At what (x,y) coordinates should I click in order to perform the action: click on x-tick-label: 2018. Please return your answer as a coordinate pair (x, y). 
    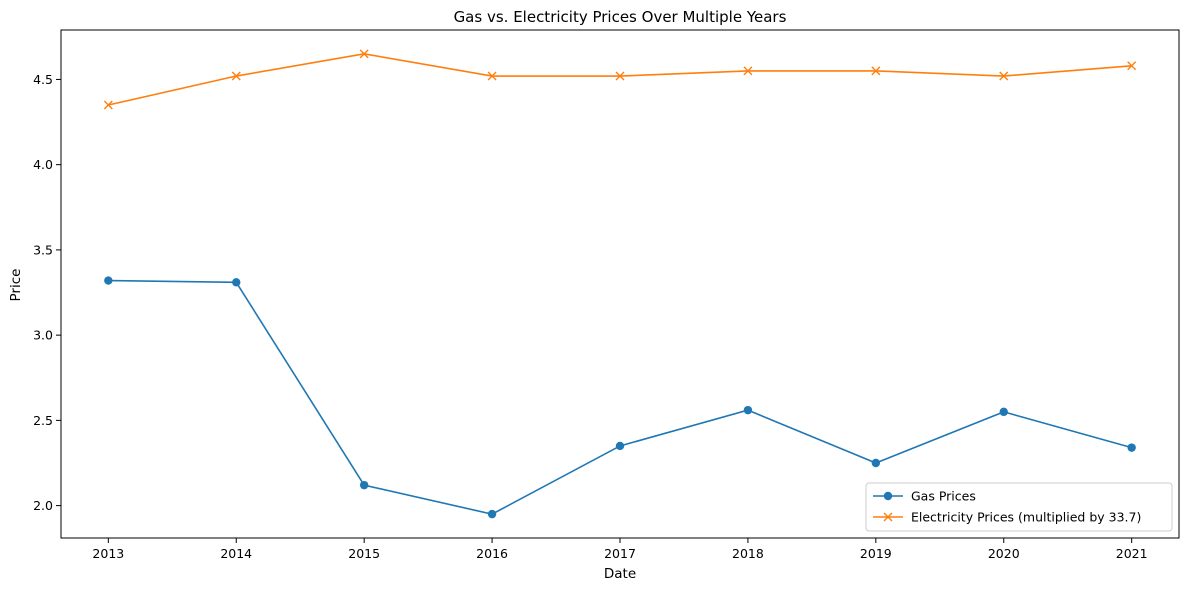
    Looking at the image, I should click on (748, 553).